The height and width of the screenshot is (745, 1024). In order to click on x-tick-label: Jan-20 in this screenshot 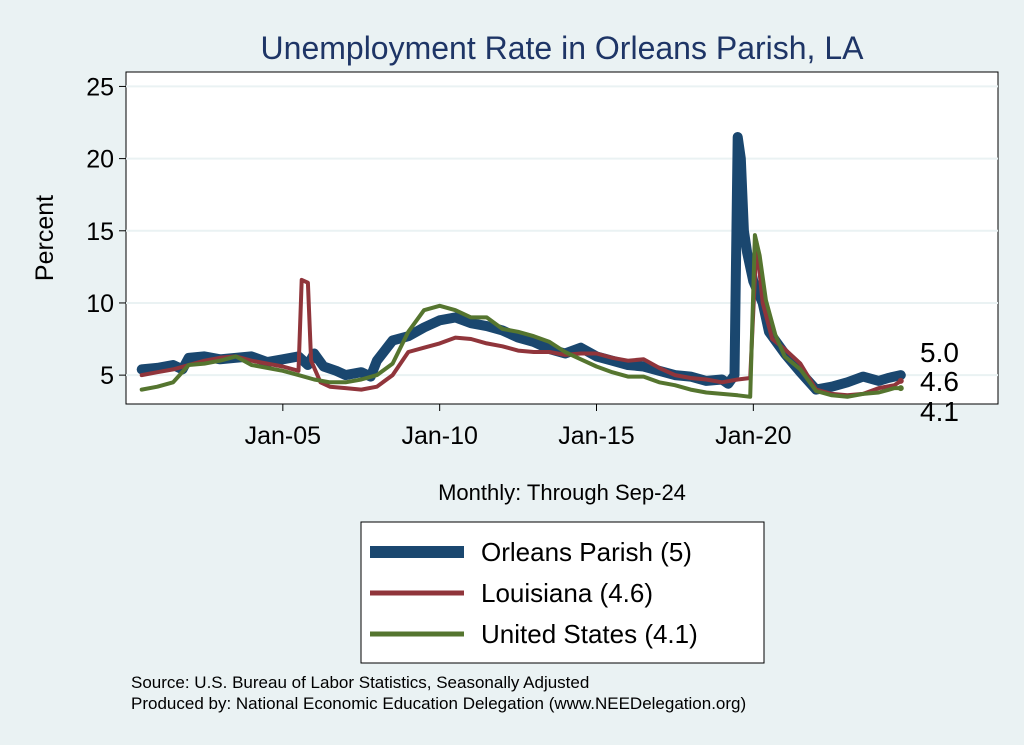, I will do `click(753, 436)`.